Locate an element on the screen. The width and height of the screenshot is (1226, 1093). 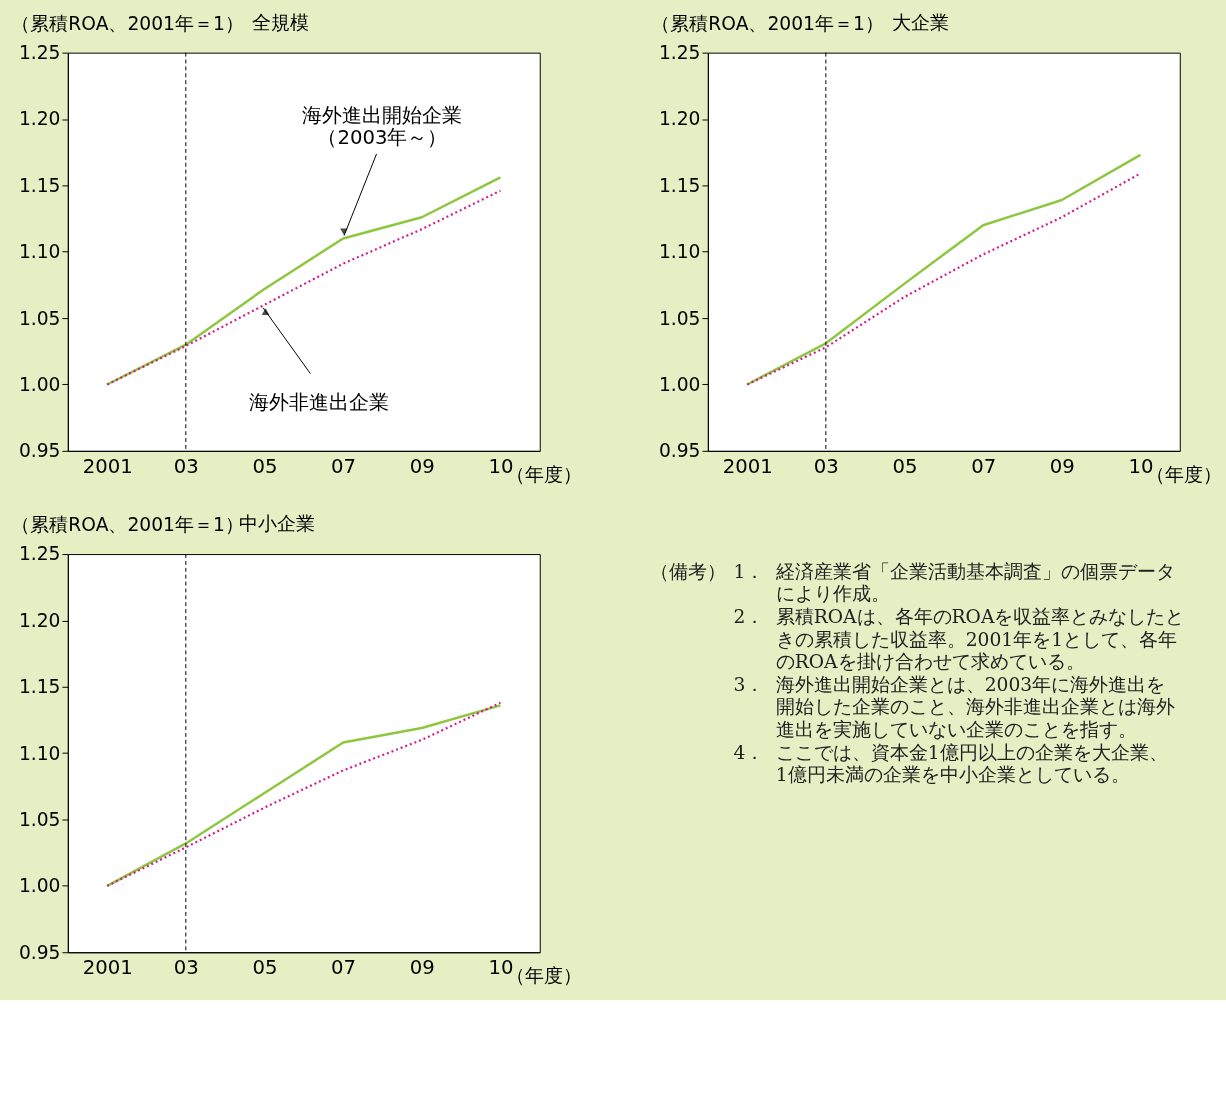
chart-title: 全規模 is located at coordinates (280, 23).